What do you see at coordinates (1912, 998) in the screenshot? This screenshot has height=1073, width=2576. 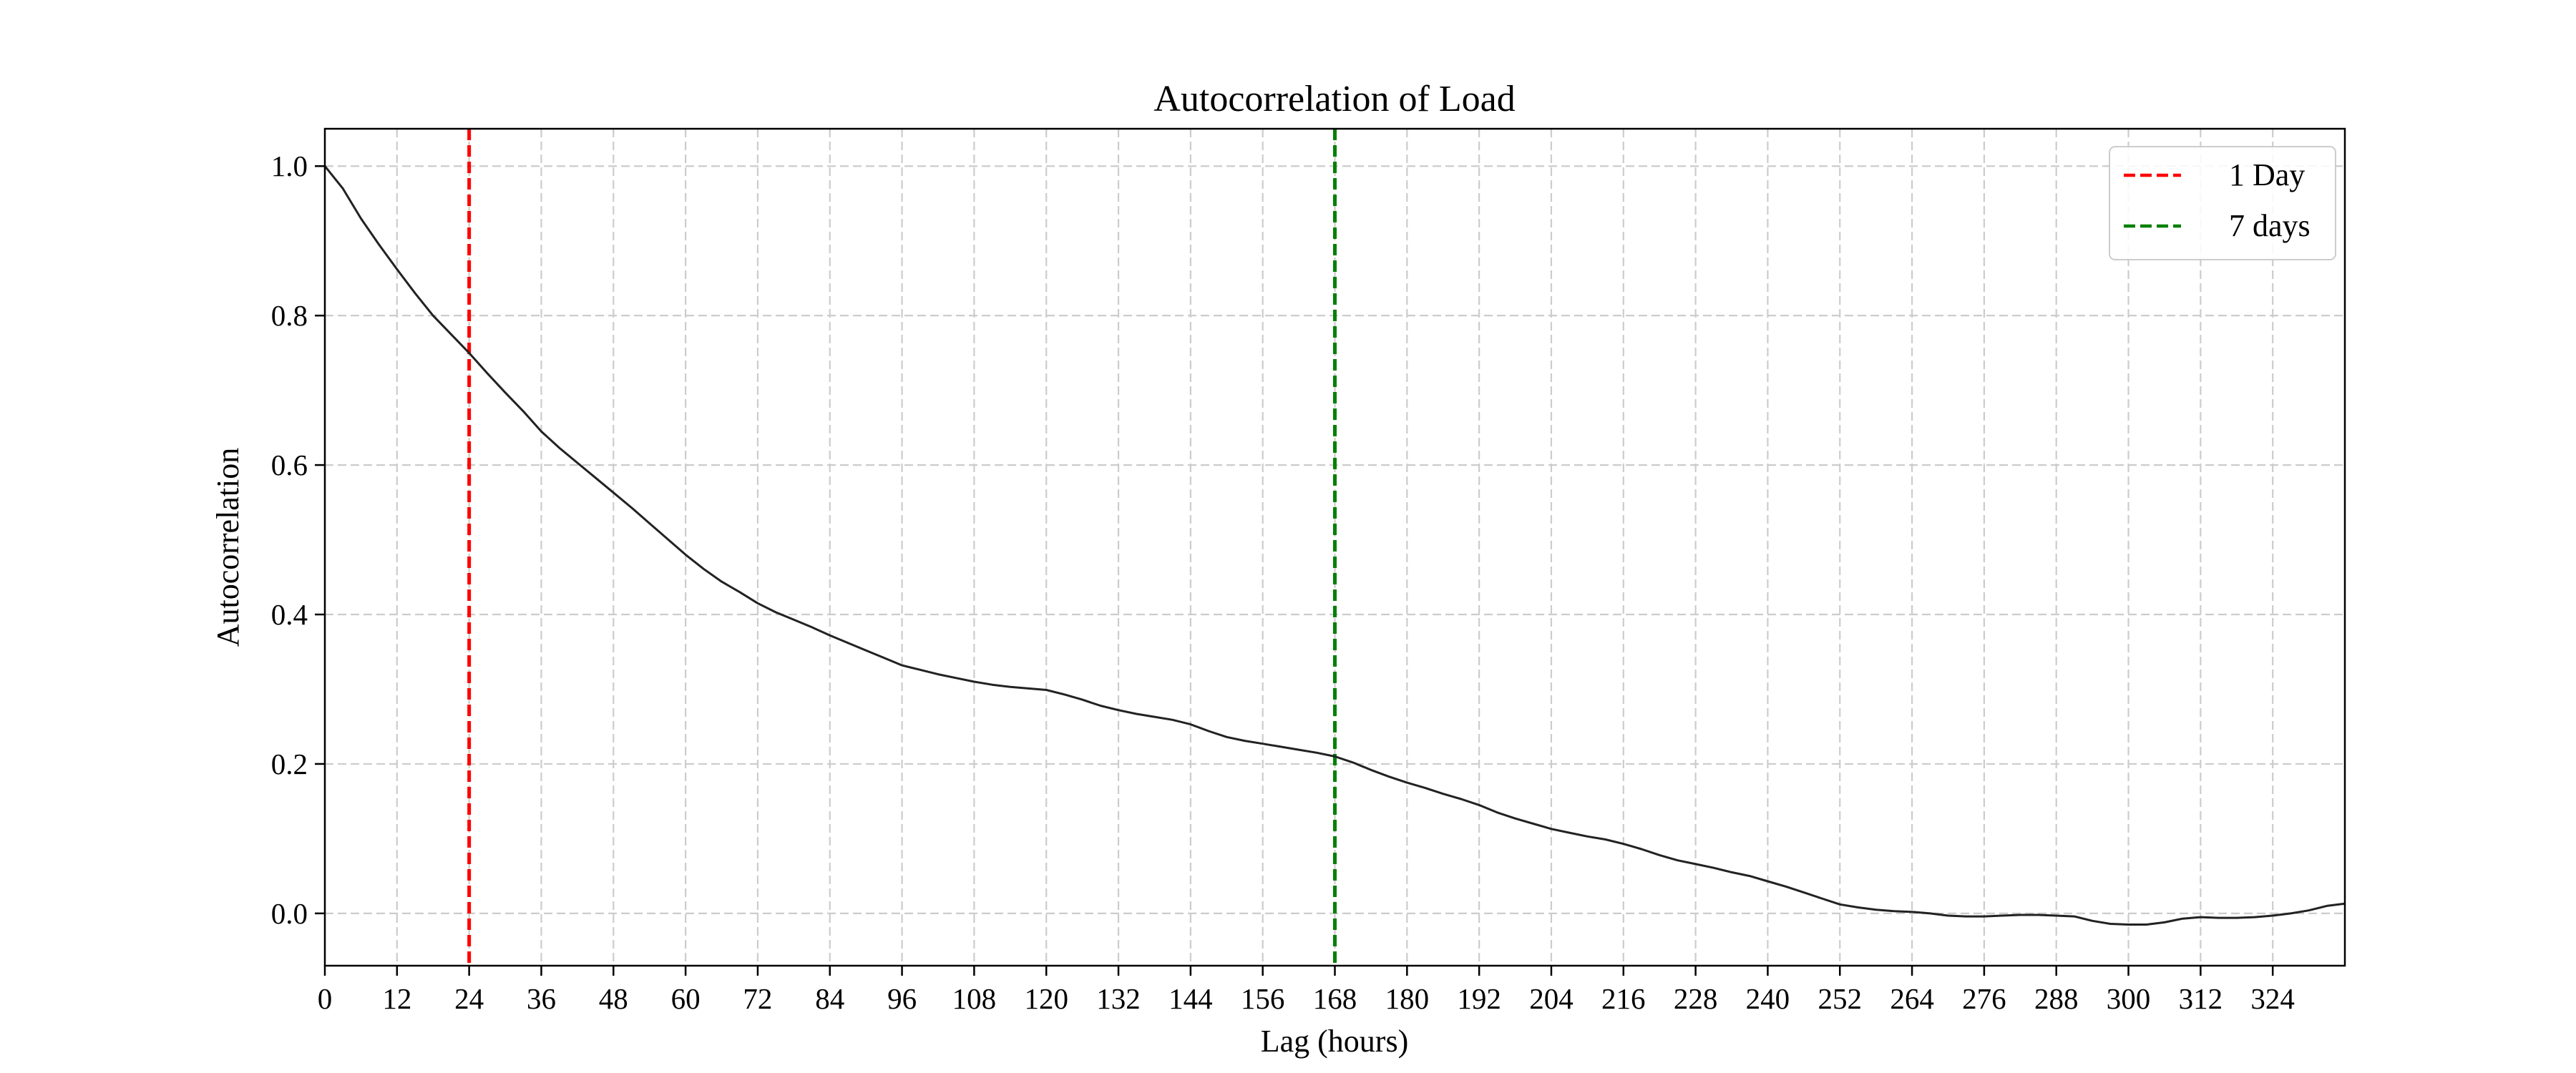 I see `x-tick-label: 264` at bounding box center [1912, 998].